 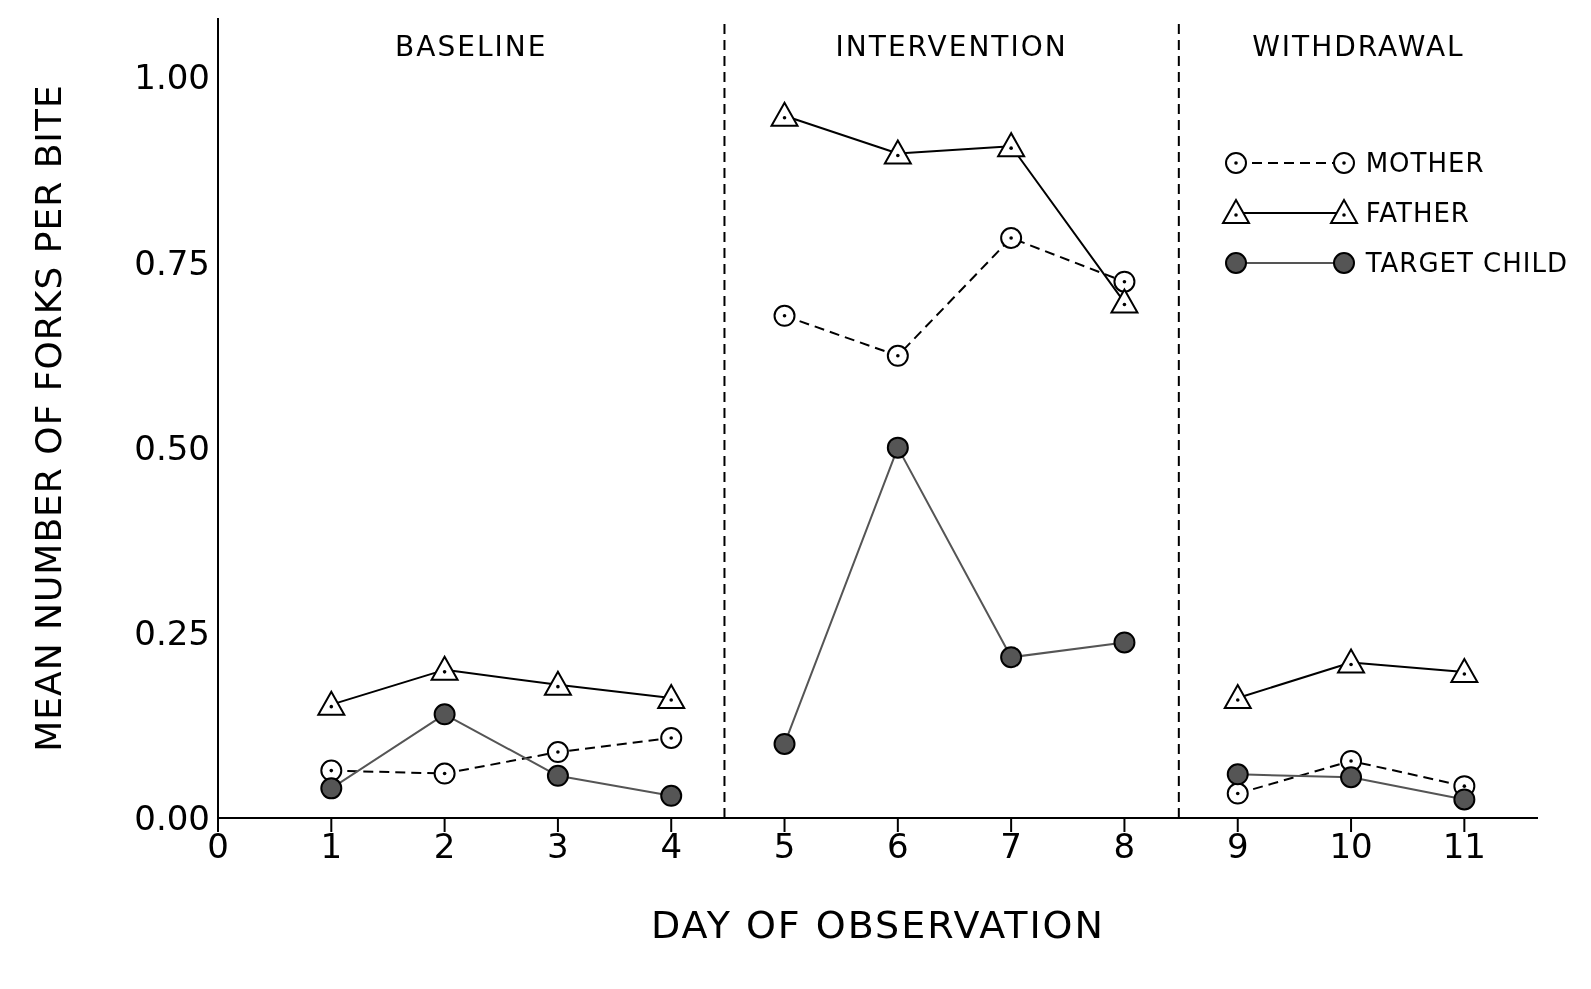 What do you see at coordinates (1466, 263) in the screenshot?
I see `legend-label: TARGET CHILD` at bounding box center [1466, 263].